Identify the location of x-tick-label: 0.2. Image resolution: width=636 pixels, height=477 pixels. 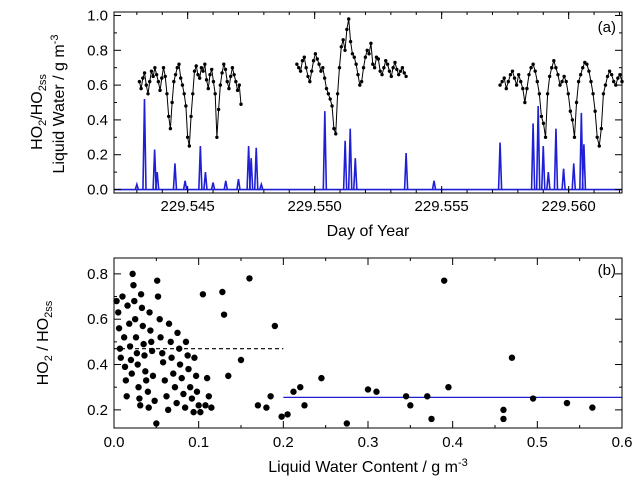
(283, 442).